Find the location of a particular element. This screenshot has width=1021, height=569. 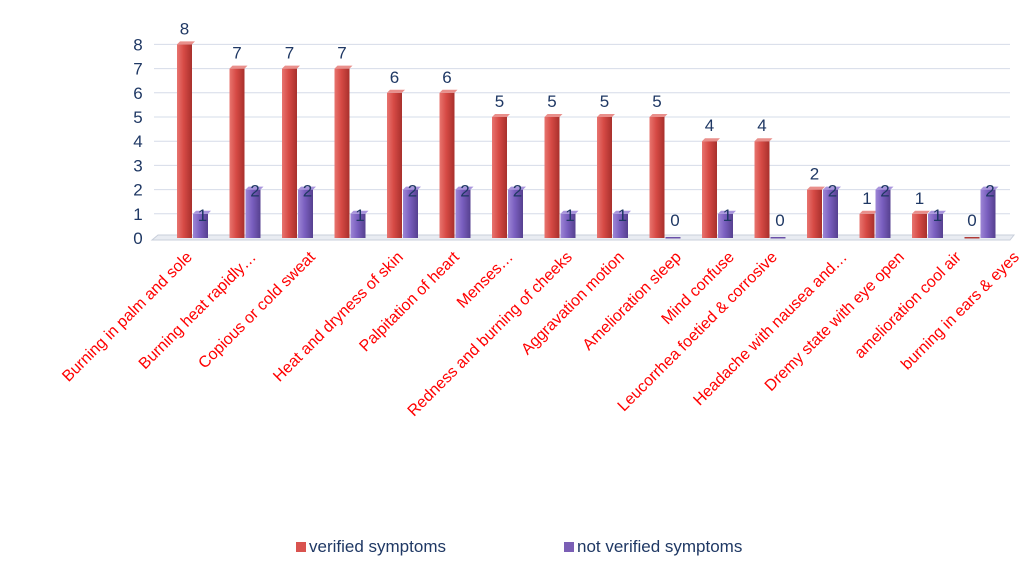

data-label: 8 is located at coordinates (184, 28).